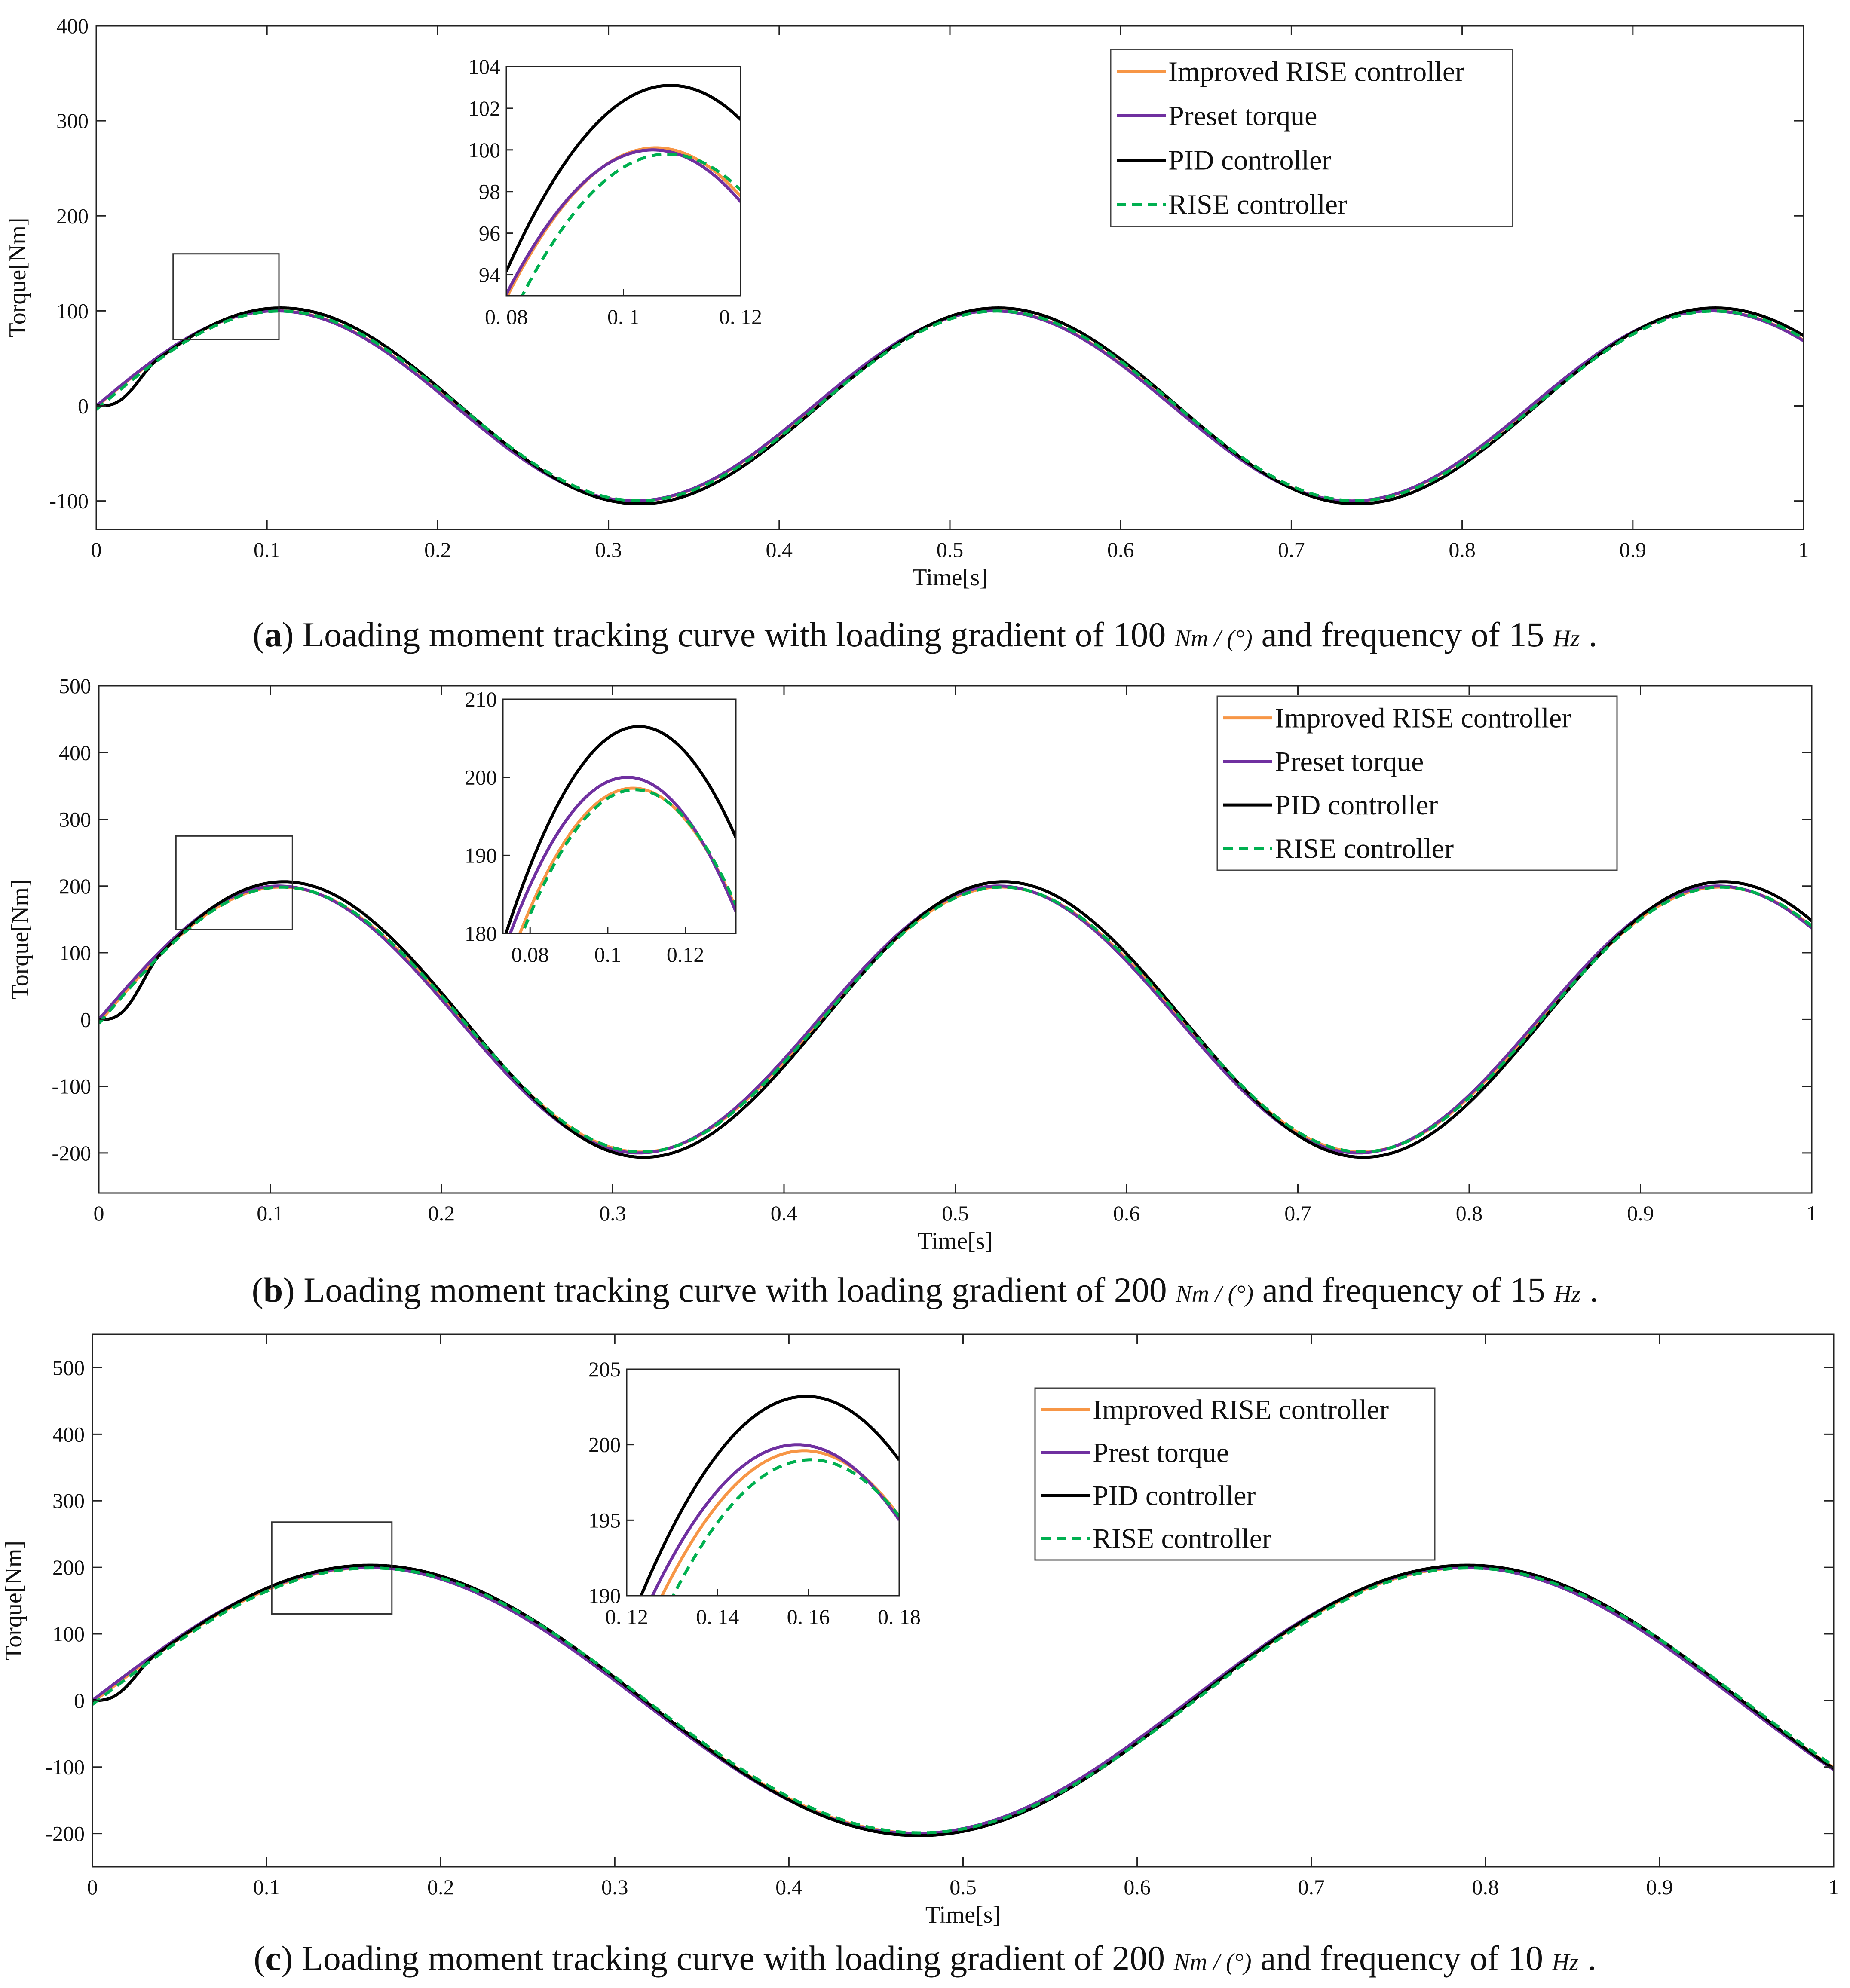 The height and width of the screenshot is (1988, 1850). Describe the element at coordinates (481, 699) in the screenshot. I see `inset-y-tick-label: 210` at that location.